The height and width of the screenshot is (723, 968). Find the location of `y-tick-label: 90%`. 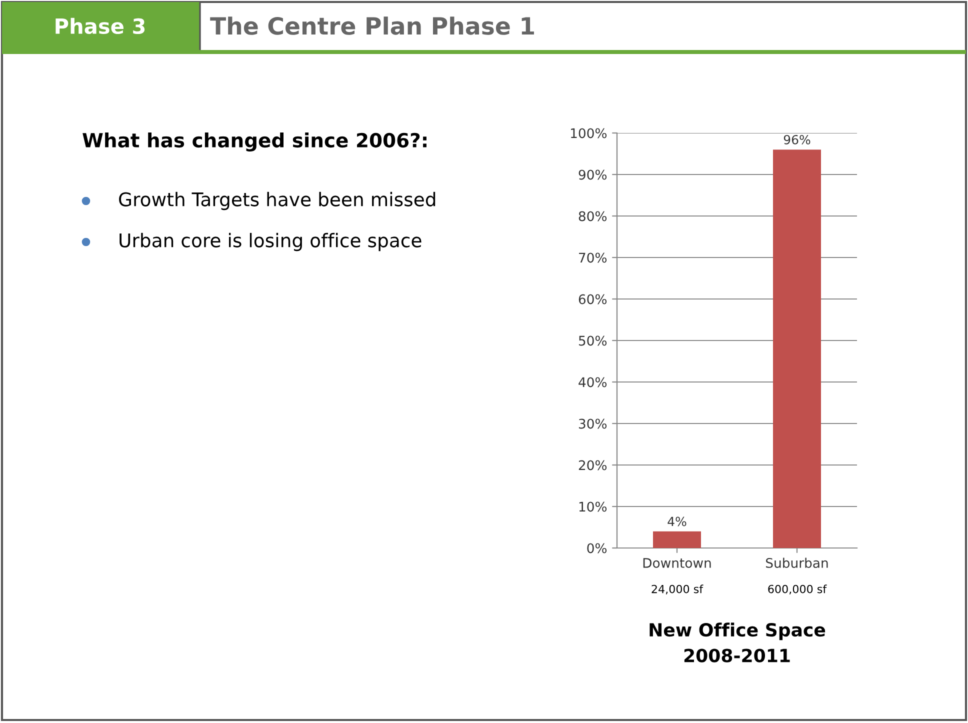

y-tick-label: 90% is located at coordinates (592, 175).